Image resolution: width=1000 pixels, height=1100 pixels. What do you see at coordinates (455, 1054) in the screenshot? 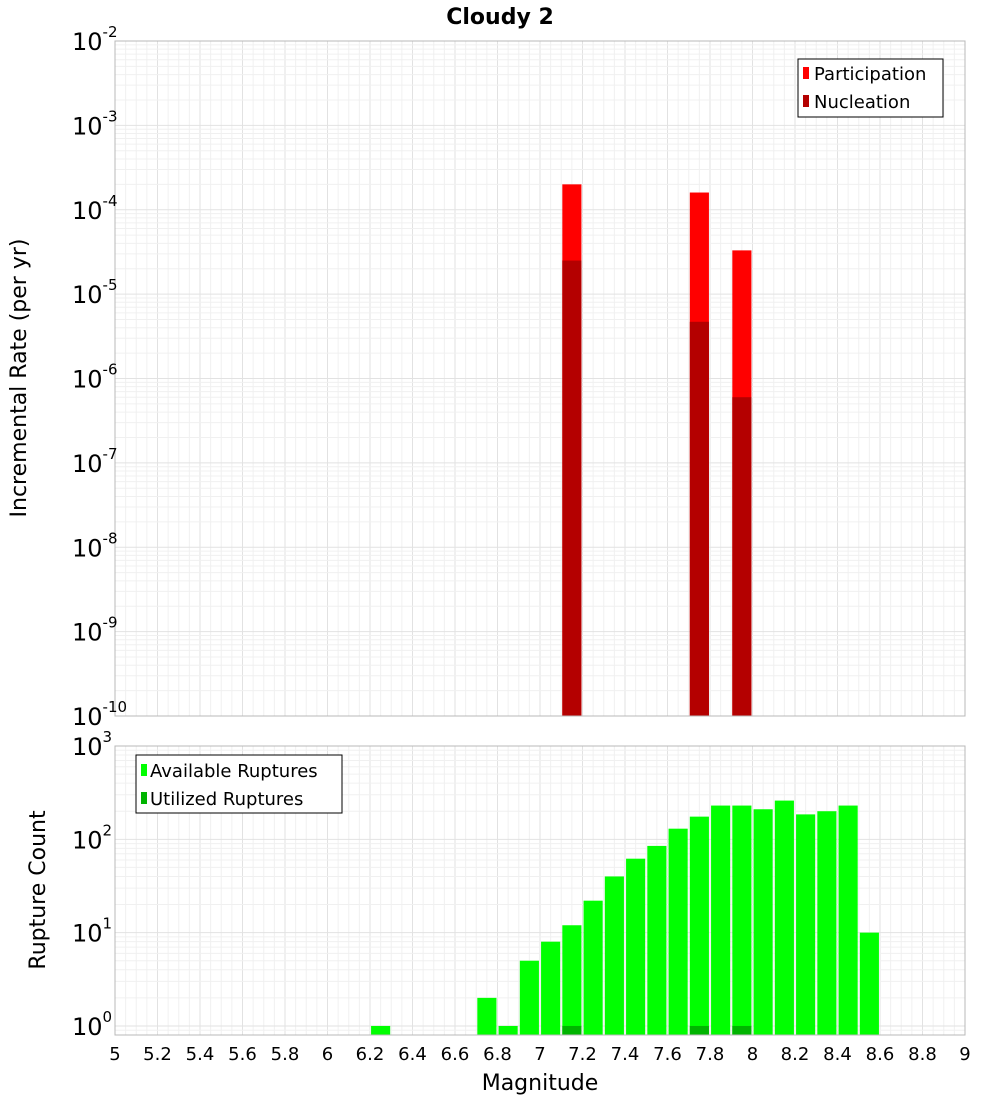
I see `x-tick-label: 6.6` at bounding box center [455, 1054].